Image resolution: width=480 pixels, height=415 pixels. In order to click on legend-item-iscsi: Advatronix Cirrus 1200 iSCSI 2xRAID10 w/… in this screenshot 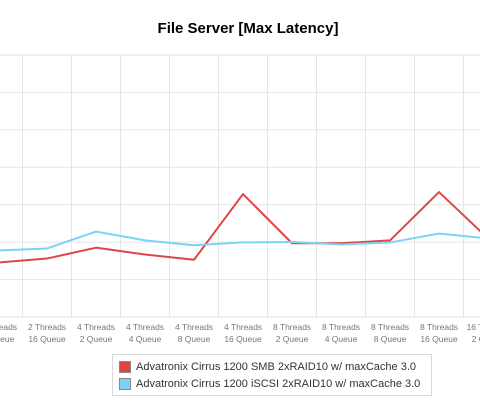, I will do `click(269, 385)`.